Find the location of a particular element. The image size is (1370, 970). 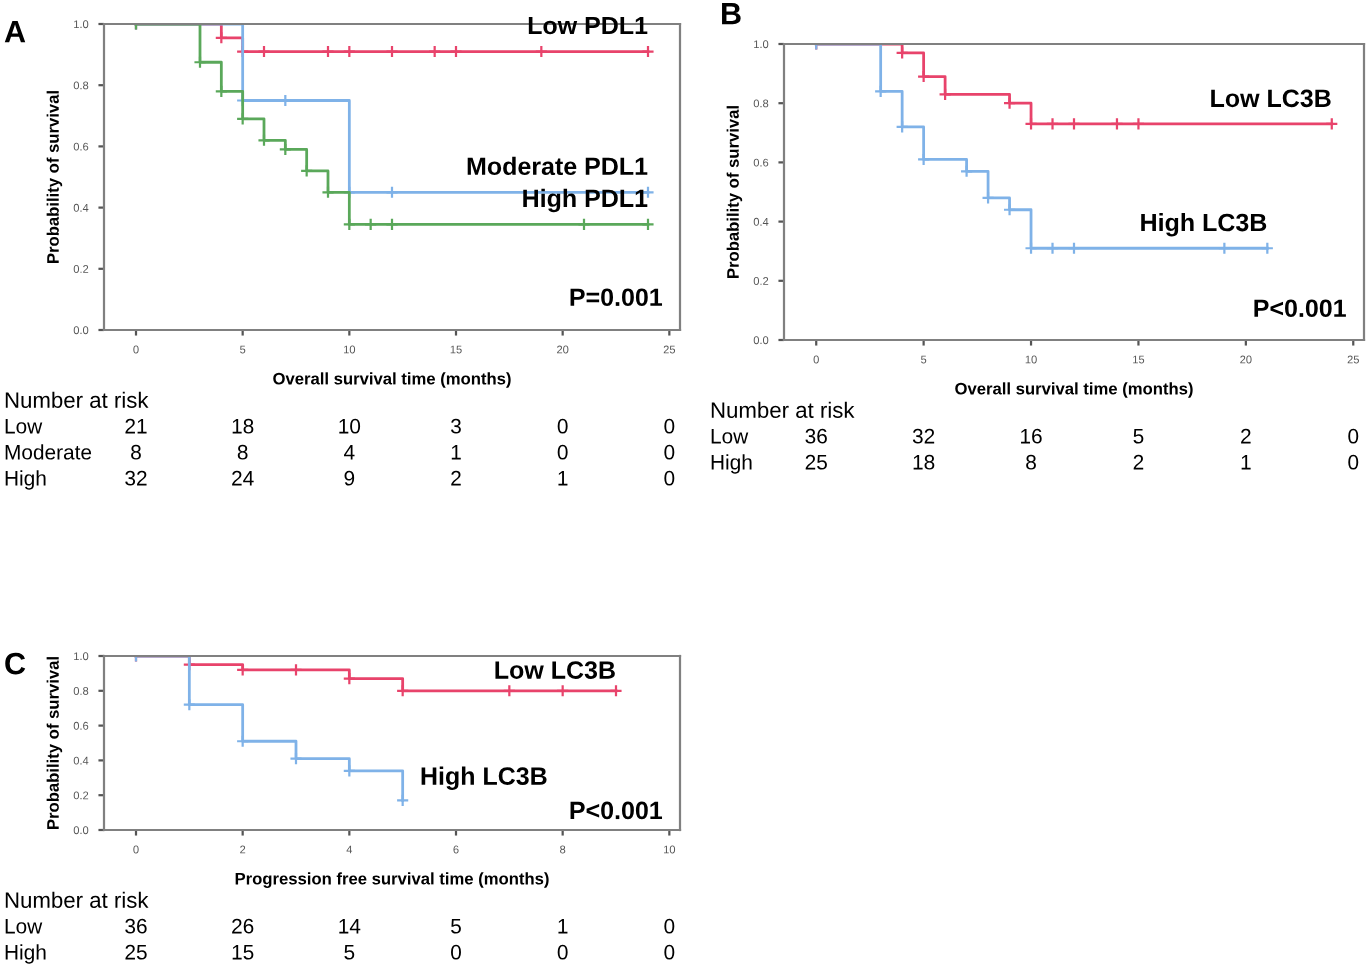

chart-title: C is located at coordinates (15, 663).